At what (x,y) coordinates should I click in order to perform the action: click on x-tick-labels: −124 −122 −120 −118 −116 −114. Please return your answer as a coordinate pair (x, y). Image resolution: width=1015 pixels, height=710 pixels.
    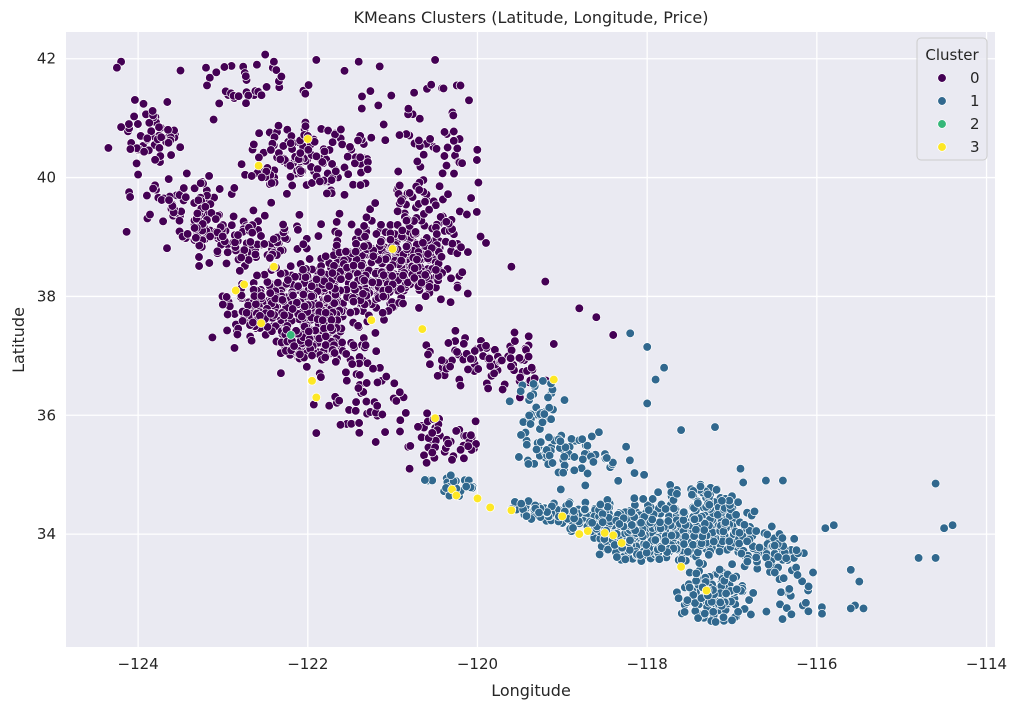
    Looking at the image, I should click on (563, 664).